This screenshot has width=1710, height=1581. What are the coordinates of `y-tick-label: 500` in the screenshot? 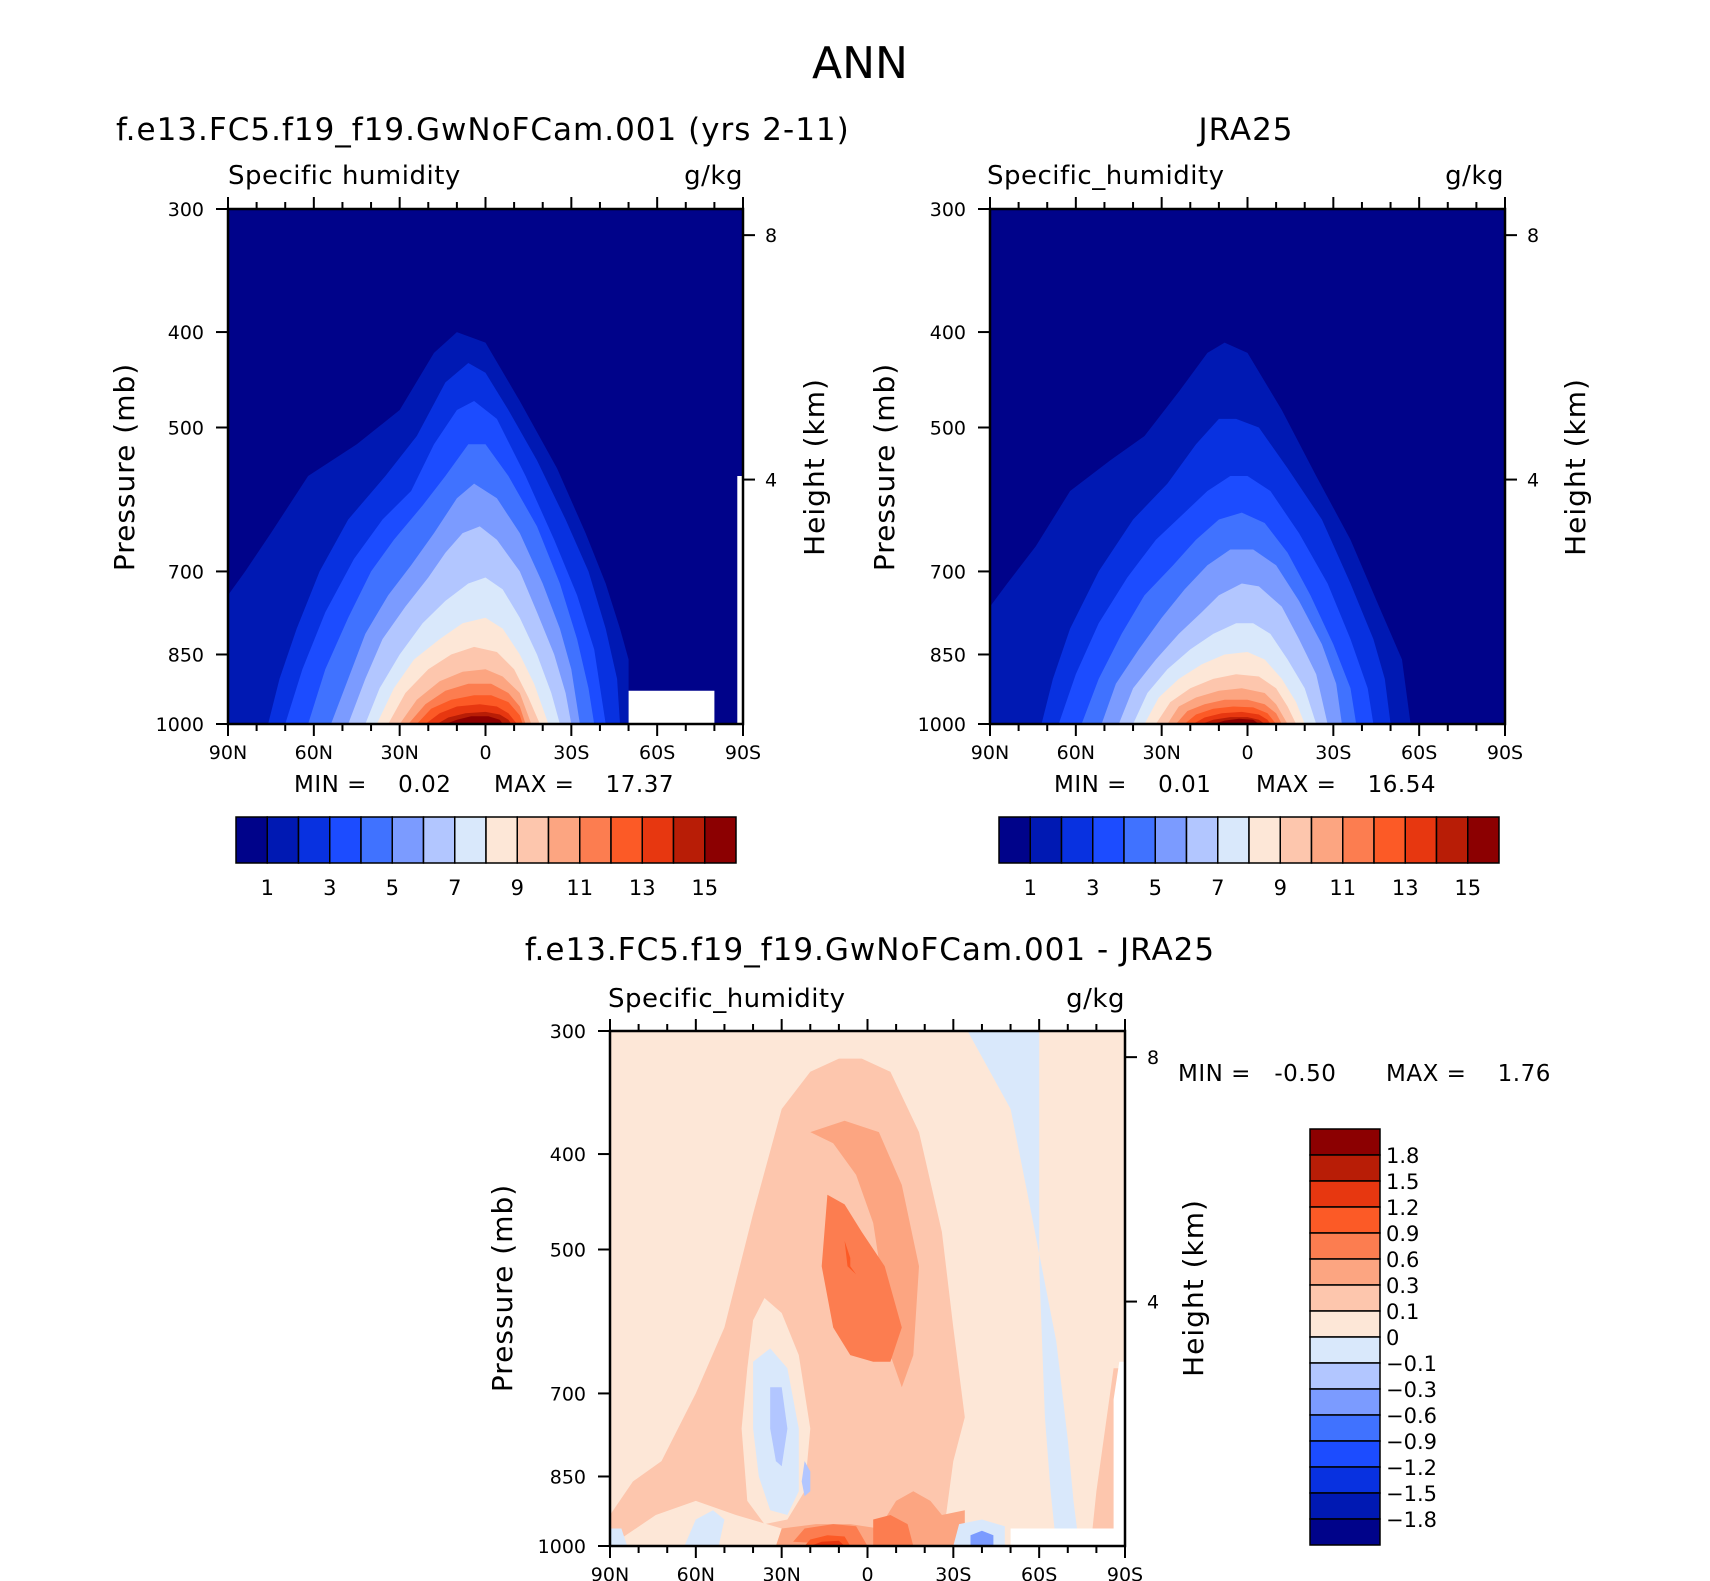 It's located at (186, 429).